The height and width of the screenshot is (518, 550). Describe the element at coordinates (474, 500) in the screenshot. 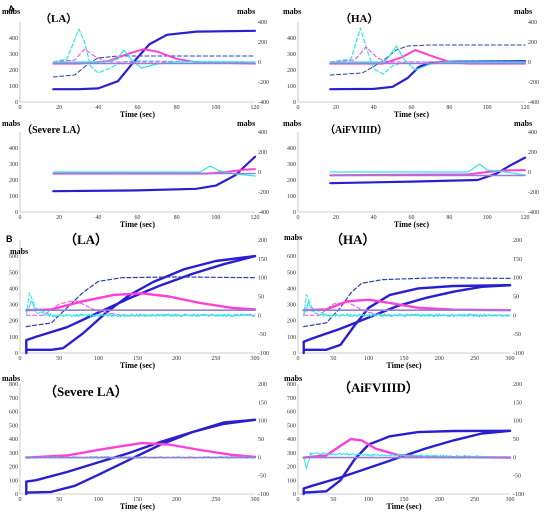

I see `x-tick-label: 250` at that location.